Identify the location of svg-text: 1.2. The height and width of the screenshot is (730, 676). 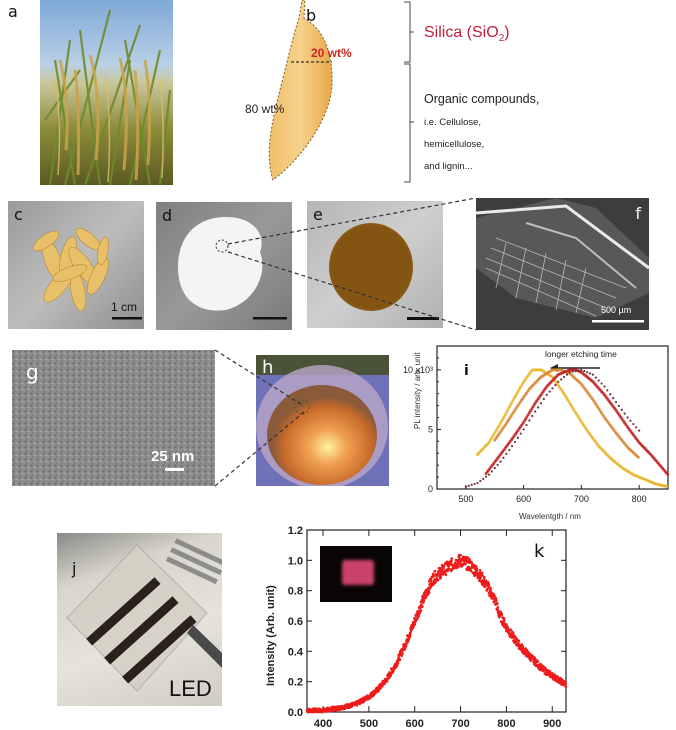
(295, 531).